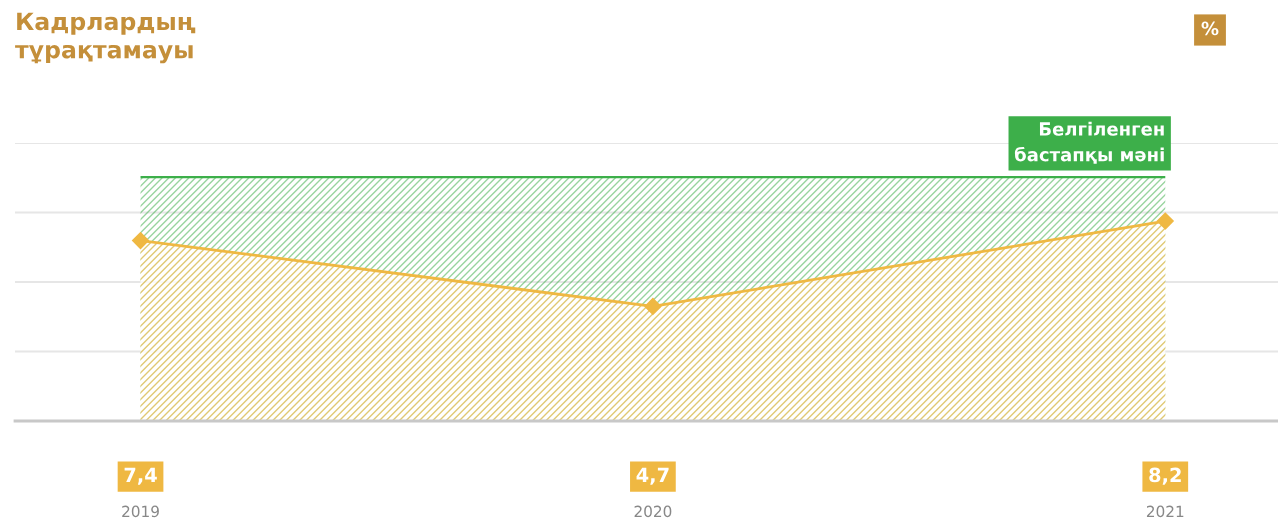  What do you see at coordinates (1165, 511) in the screenshot?
I see `x-tick-label: 2021` at bounding box center [1165, 511].